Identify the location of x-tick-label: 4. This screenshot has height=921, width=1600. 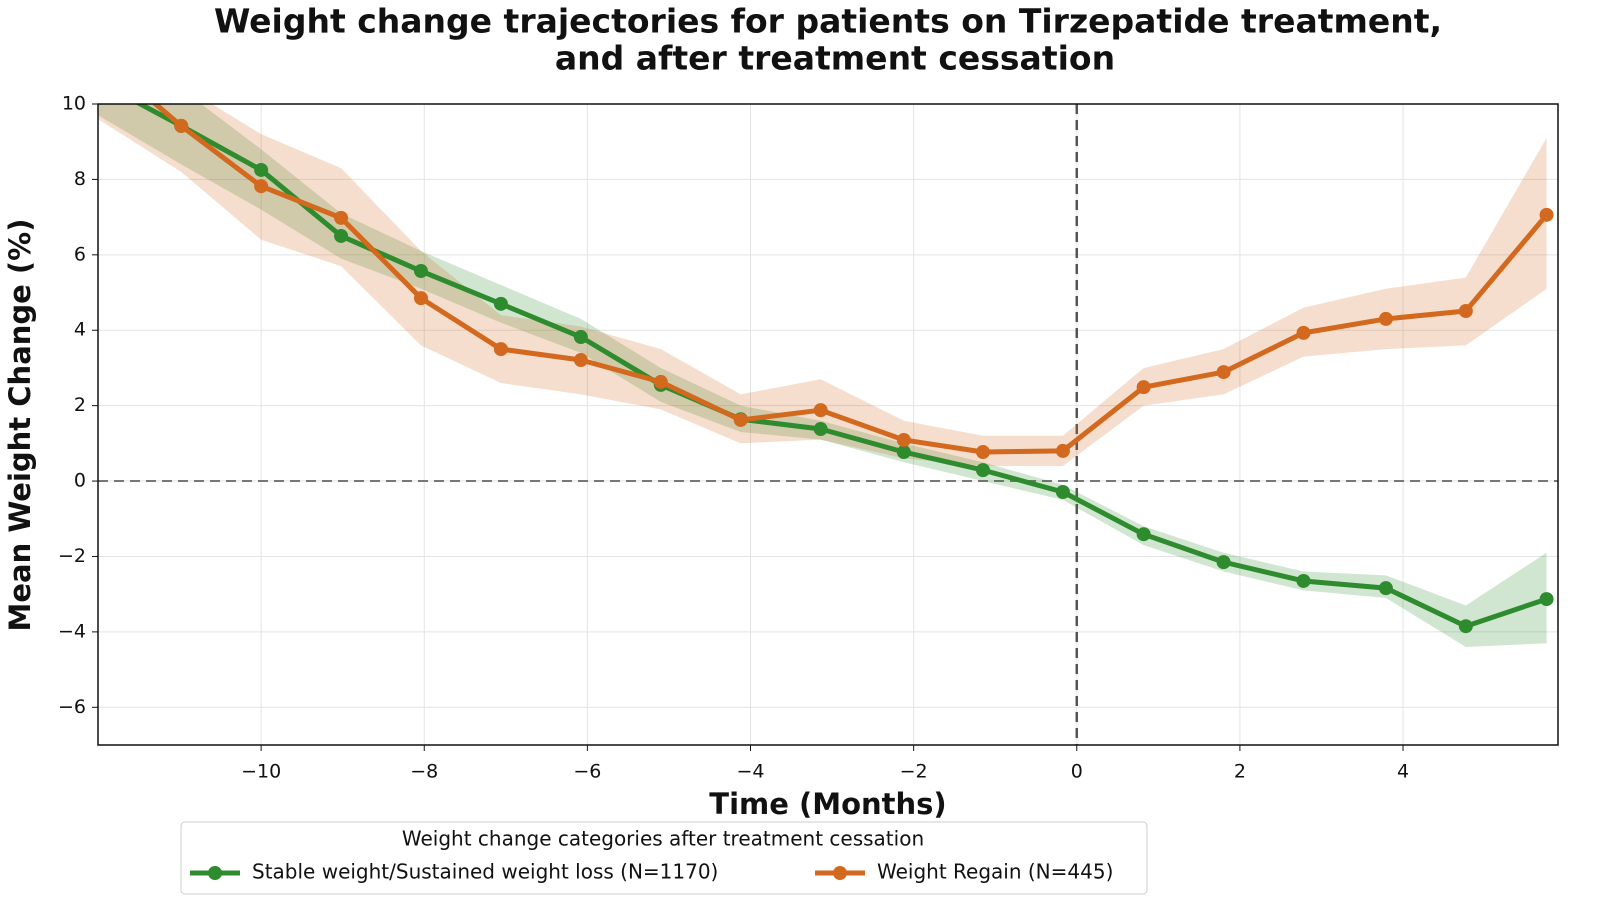
(1403, 772).